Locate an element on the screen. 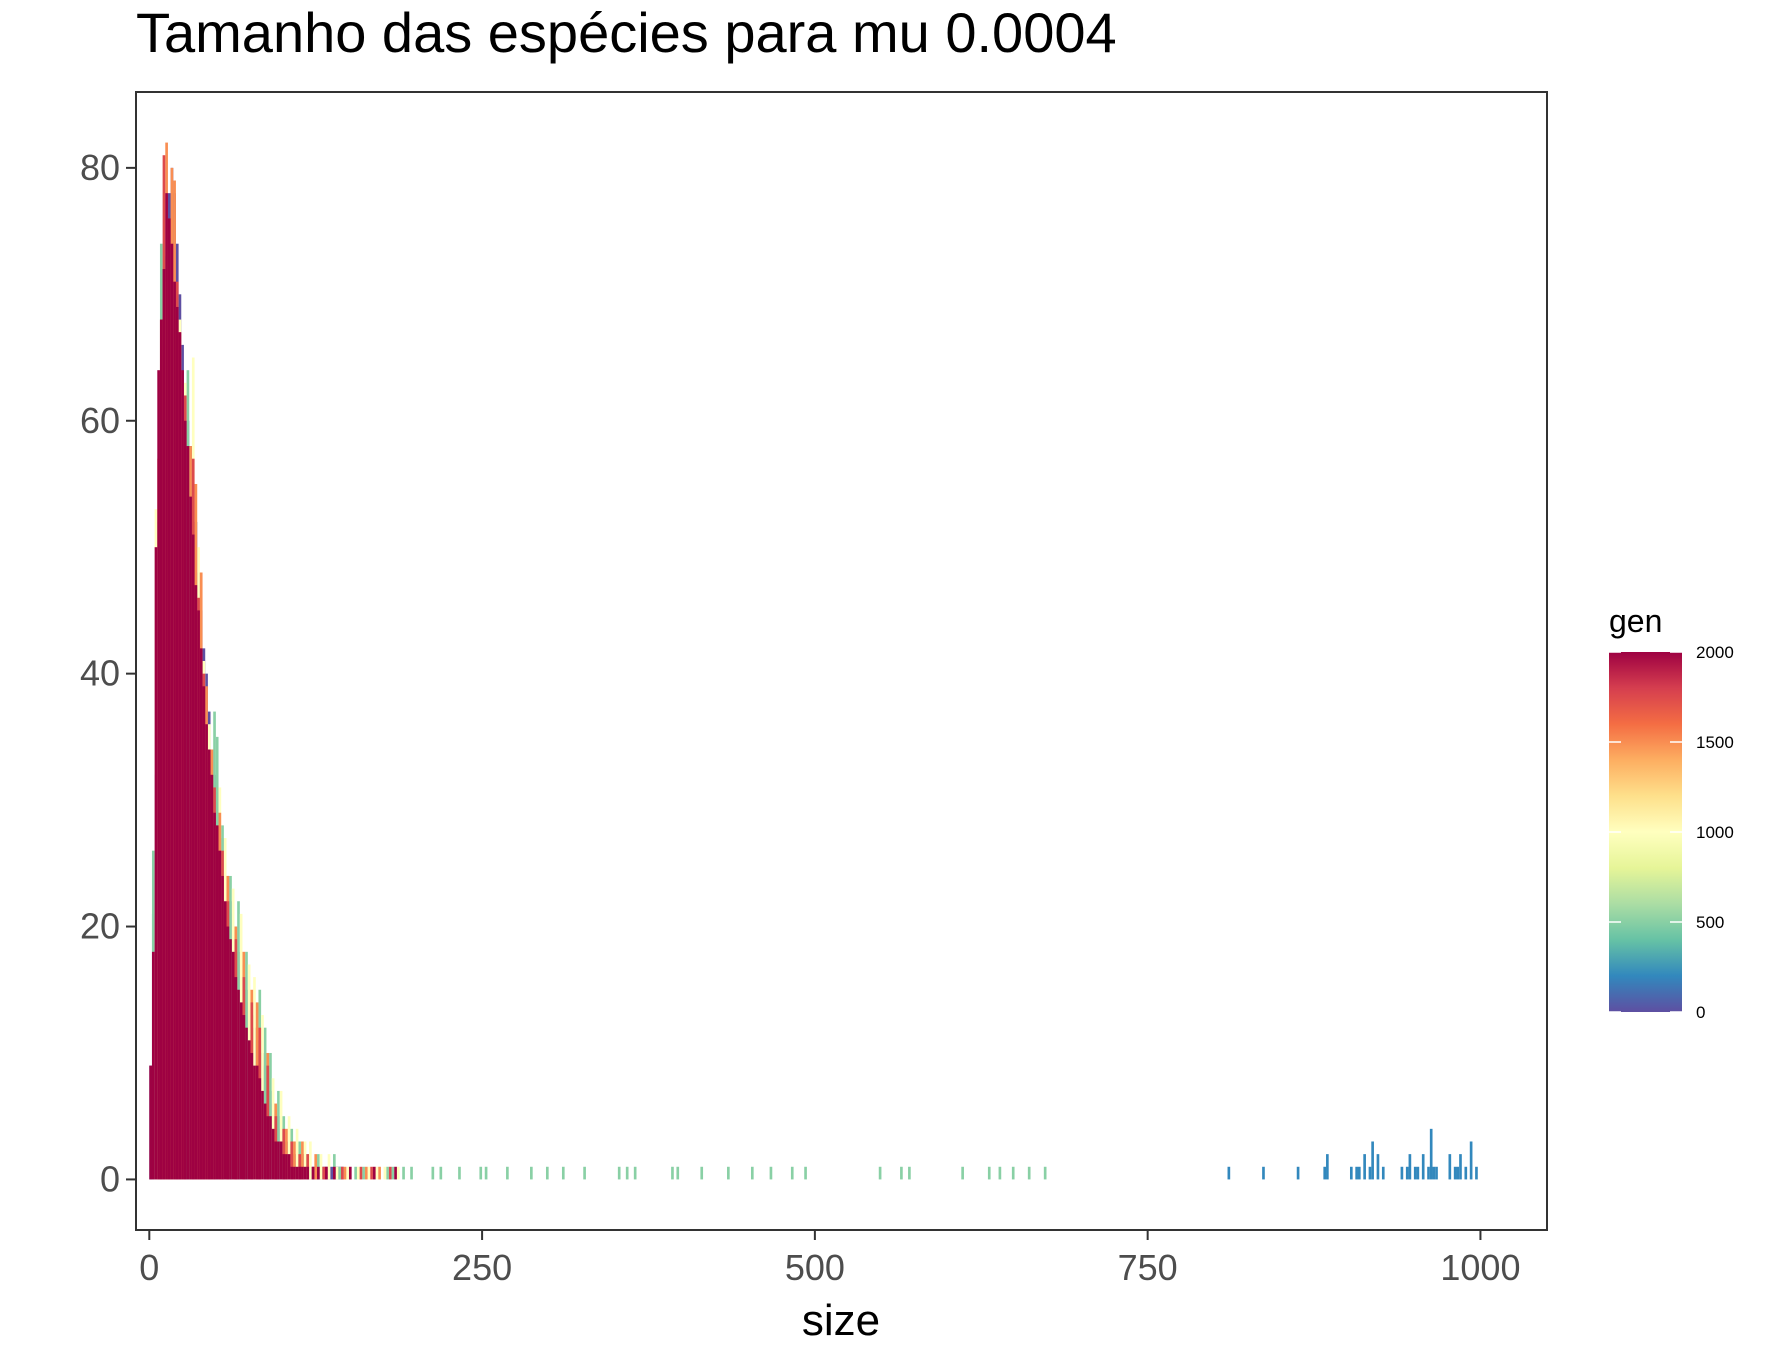 The height and width of the screenshot is (1356, 1778). x-axis: 0 250 500 750 1000 is located at coordinates (829, 1259).